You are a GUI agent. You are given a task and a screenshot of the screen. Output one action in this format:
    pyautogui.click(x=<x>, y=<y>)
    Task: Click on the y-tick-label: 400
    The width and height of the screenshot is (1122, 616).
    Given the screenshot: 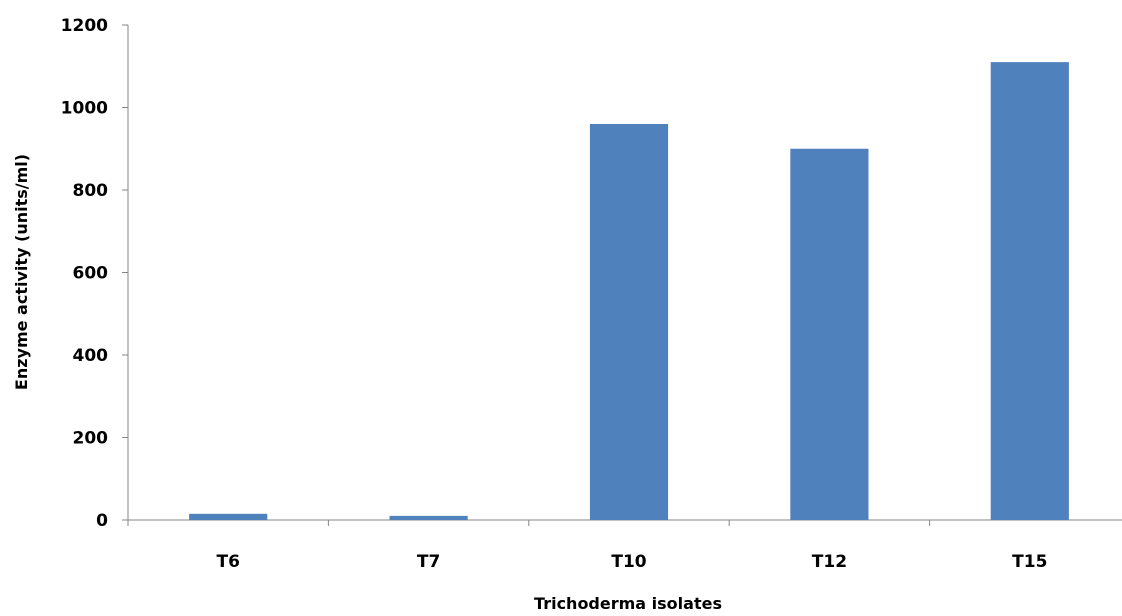 What is the action you would take?
    pyautogui.click(x=91, y=356)
    